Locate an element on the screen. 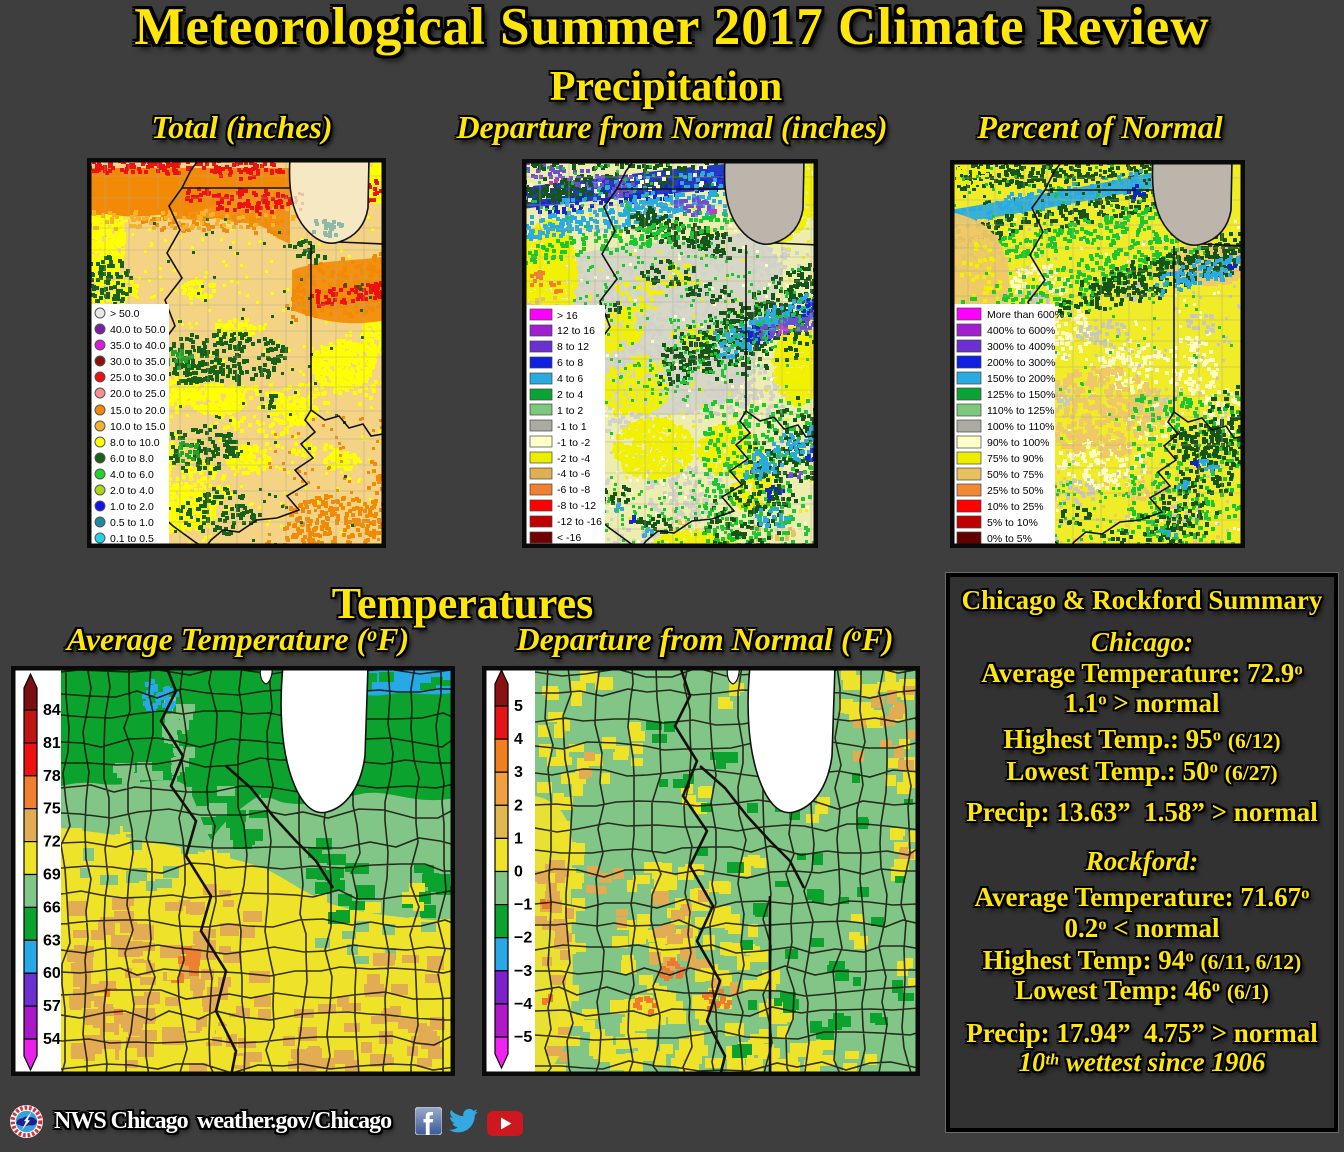  svg-text: 0.5 to 1.0 is located at coordinates (132, 523).